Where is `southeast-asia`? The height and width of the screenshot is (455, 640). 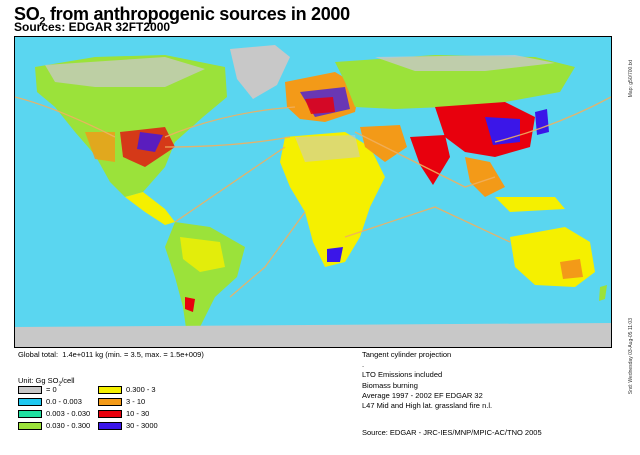 southeast-asia is located at coordinates (485, 177).